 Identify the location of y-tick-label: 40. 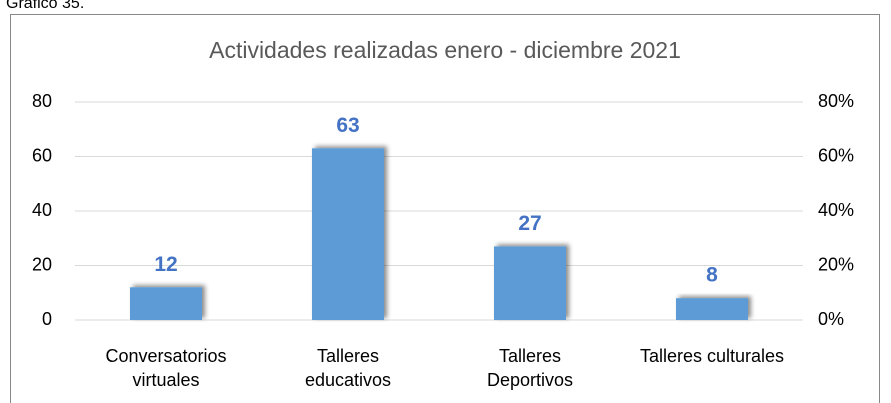
(42, 210).